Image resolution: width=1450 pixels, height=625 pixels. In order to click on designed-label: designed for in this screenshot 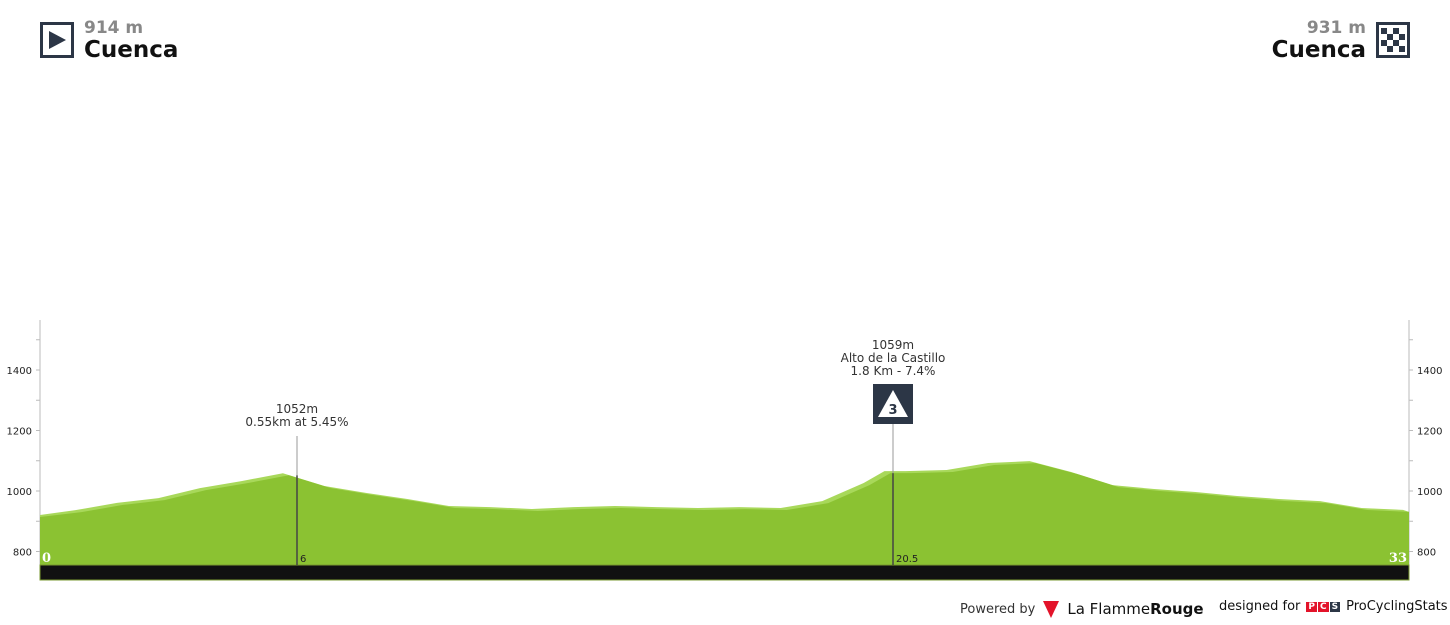, I will do `click(1260, 606)`.